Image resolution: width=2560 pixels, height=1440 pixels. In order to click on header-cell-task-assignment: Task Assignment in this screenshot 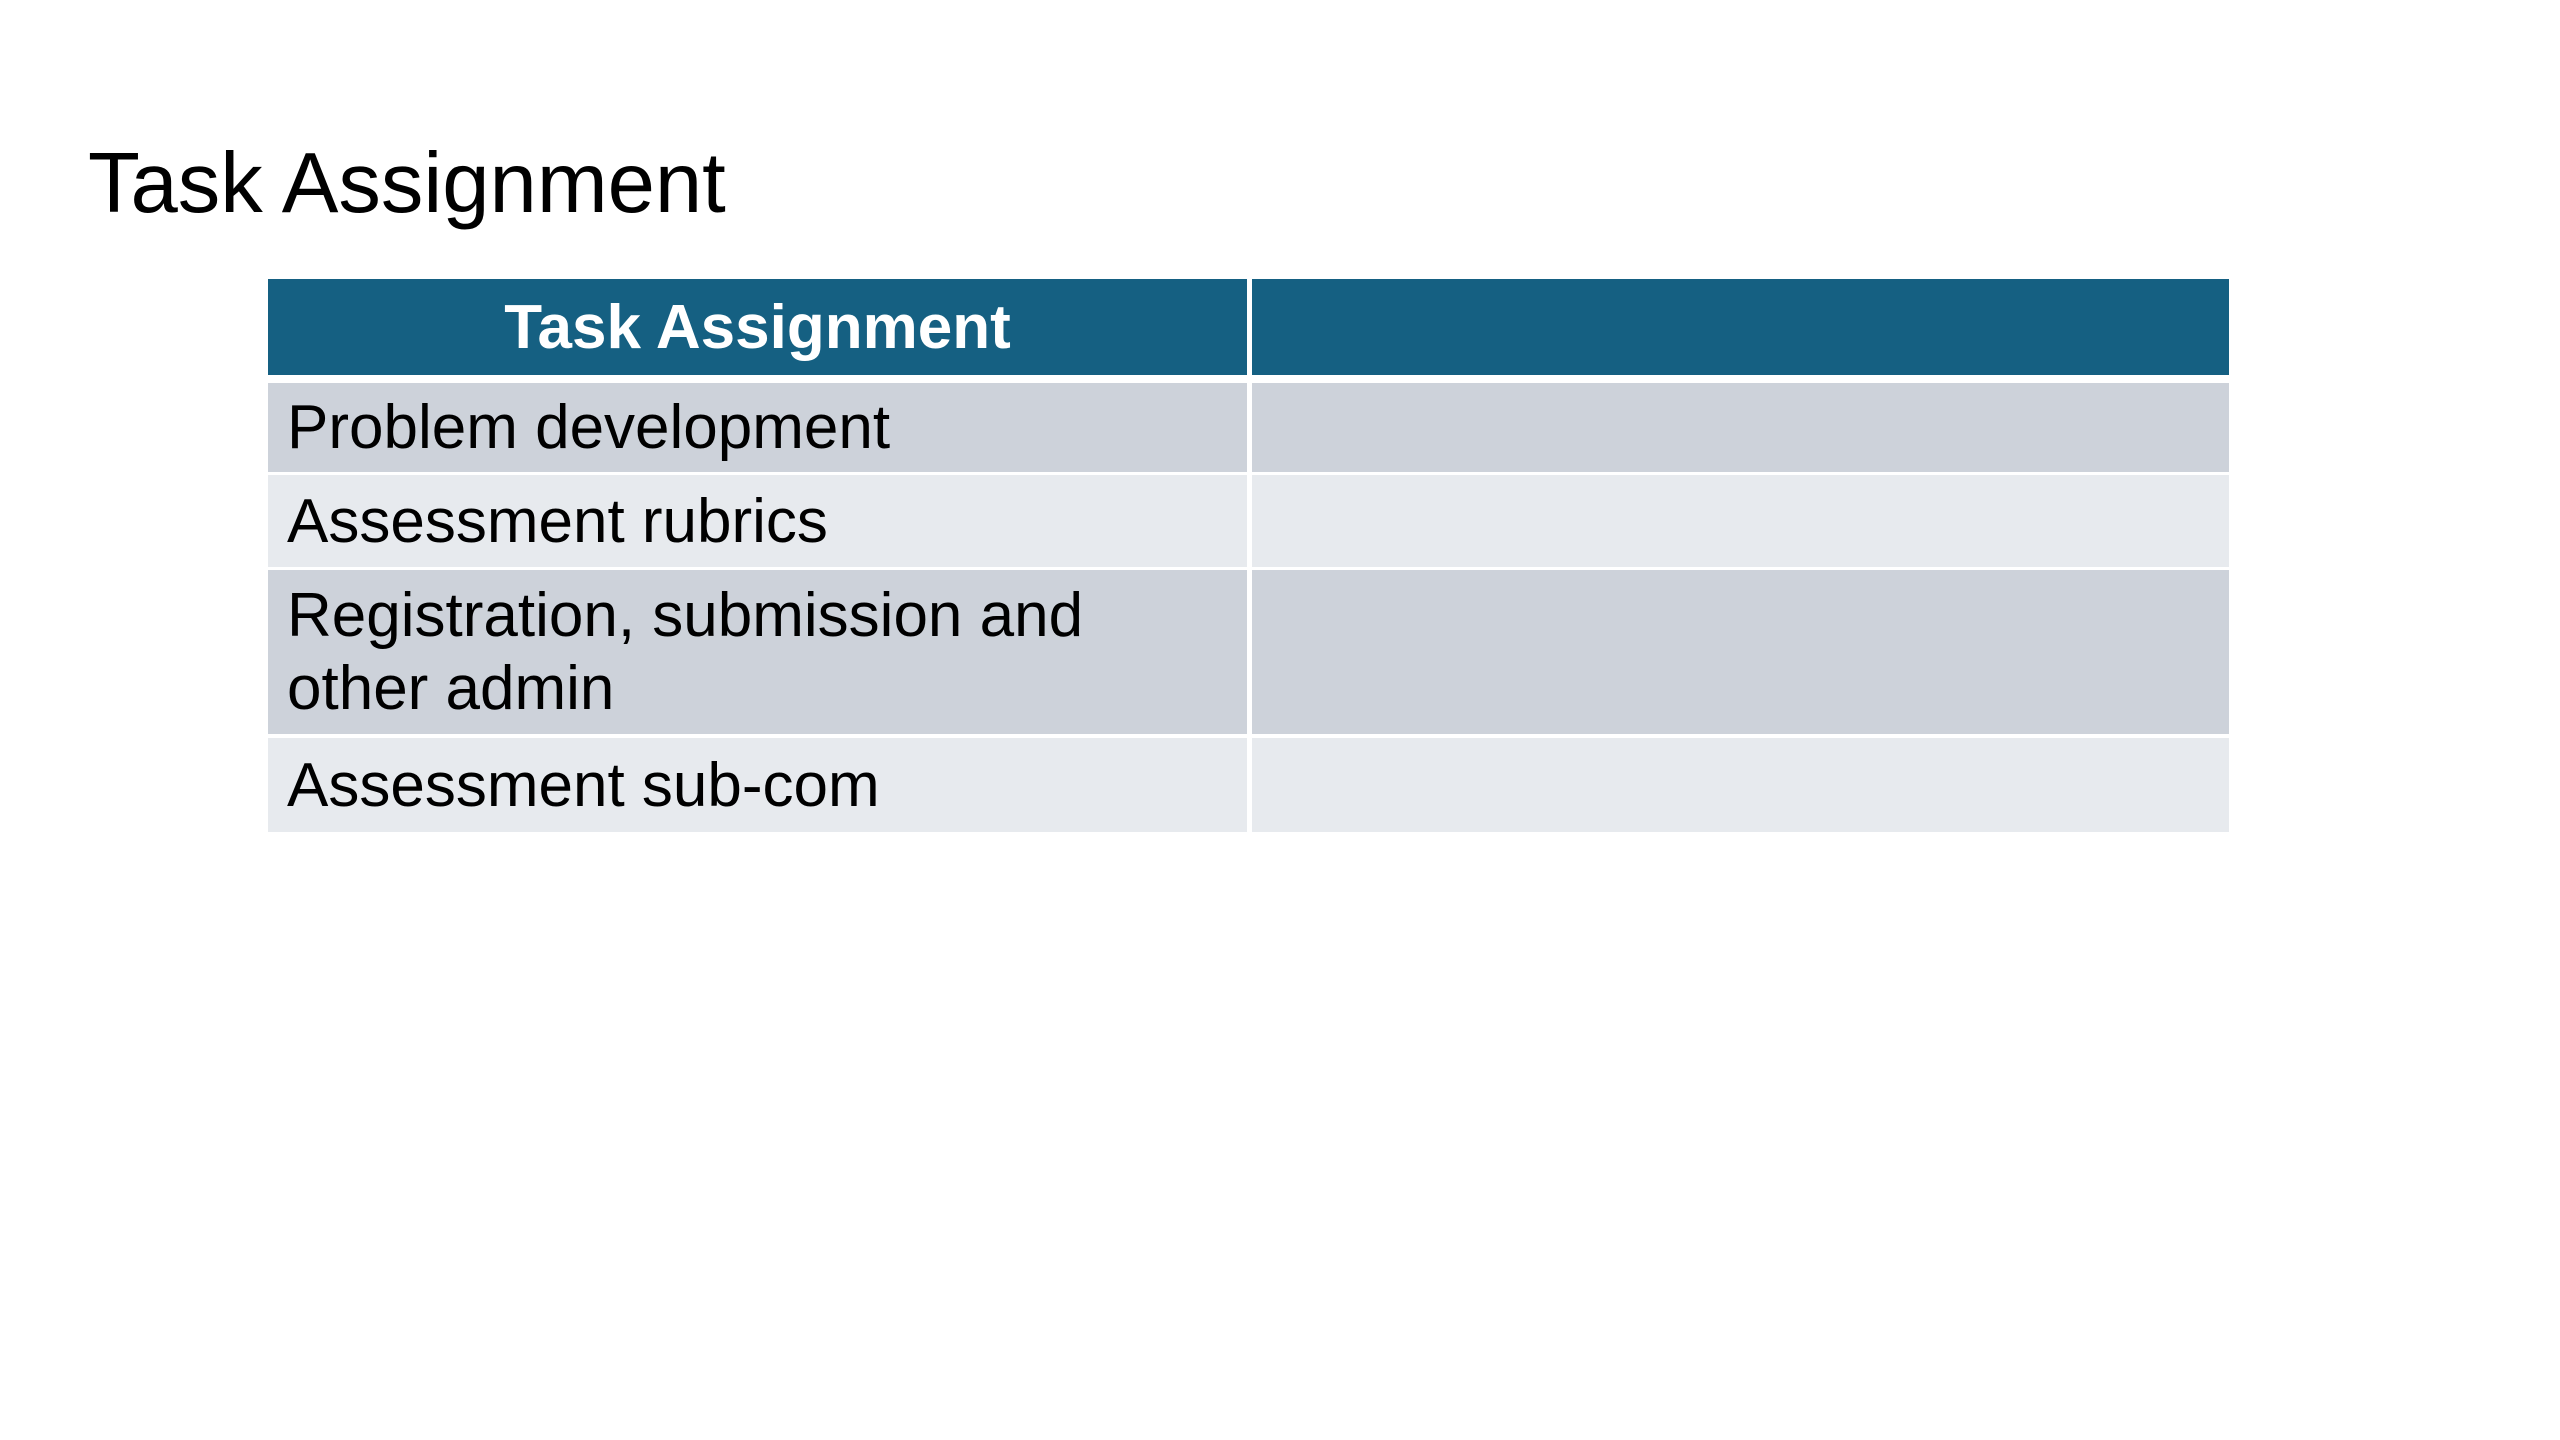, I will do `click(757, 327)`.